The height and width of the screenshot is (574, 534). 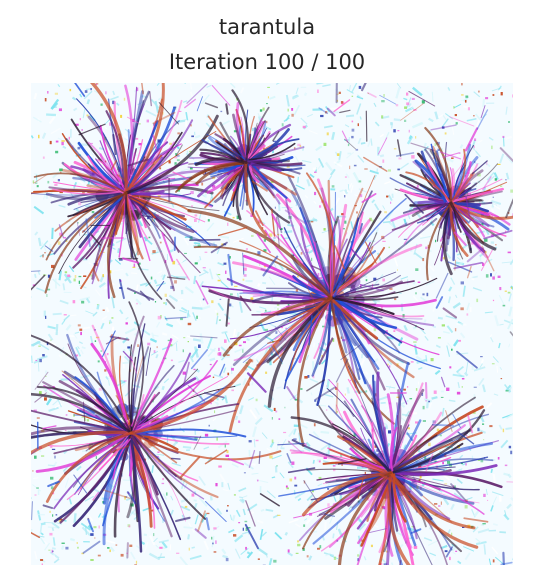 I want to click on iteration-label: Iteration 100 / 100, so click(x=267, y=62).